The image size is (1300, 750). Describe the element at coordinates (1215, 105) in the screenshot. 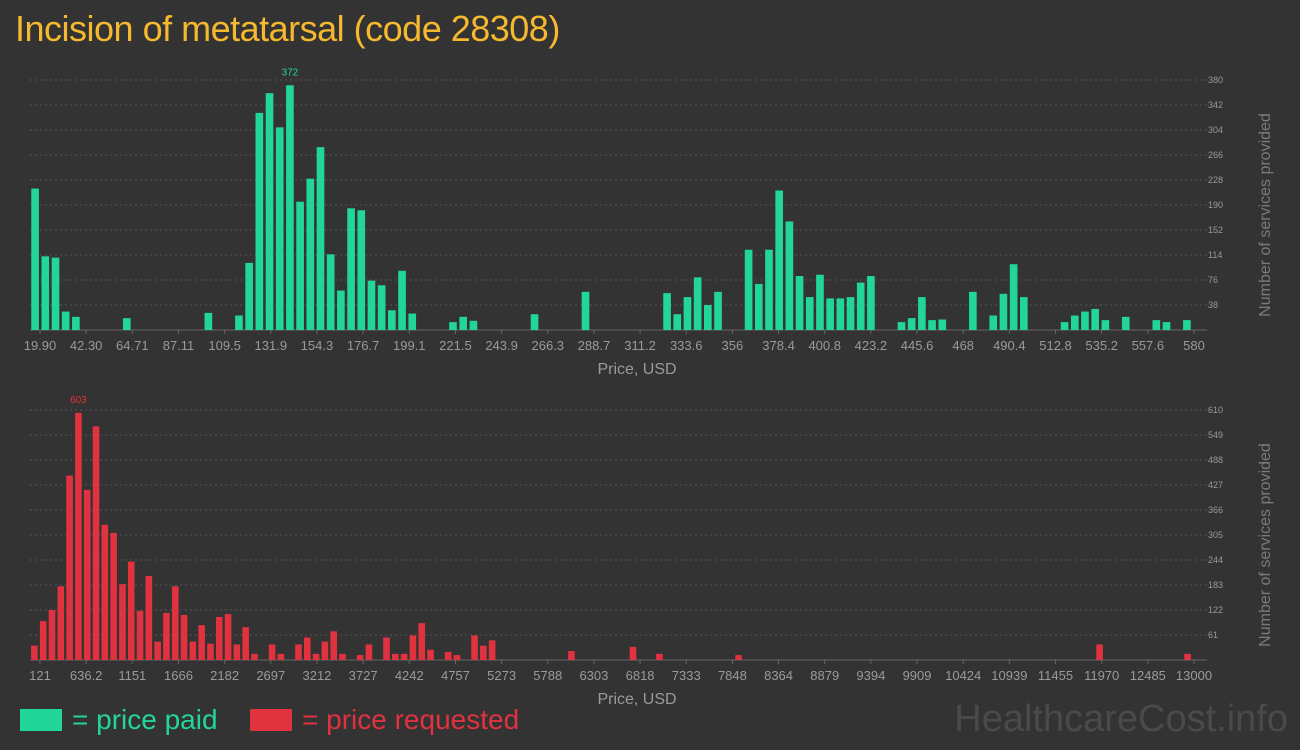

I see `paid-y-tick-label: 342` at that location.